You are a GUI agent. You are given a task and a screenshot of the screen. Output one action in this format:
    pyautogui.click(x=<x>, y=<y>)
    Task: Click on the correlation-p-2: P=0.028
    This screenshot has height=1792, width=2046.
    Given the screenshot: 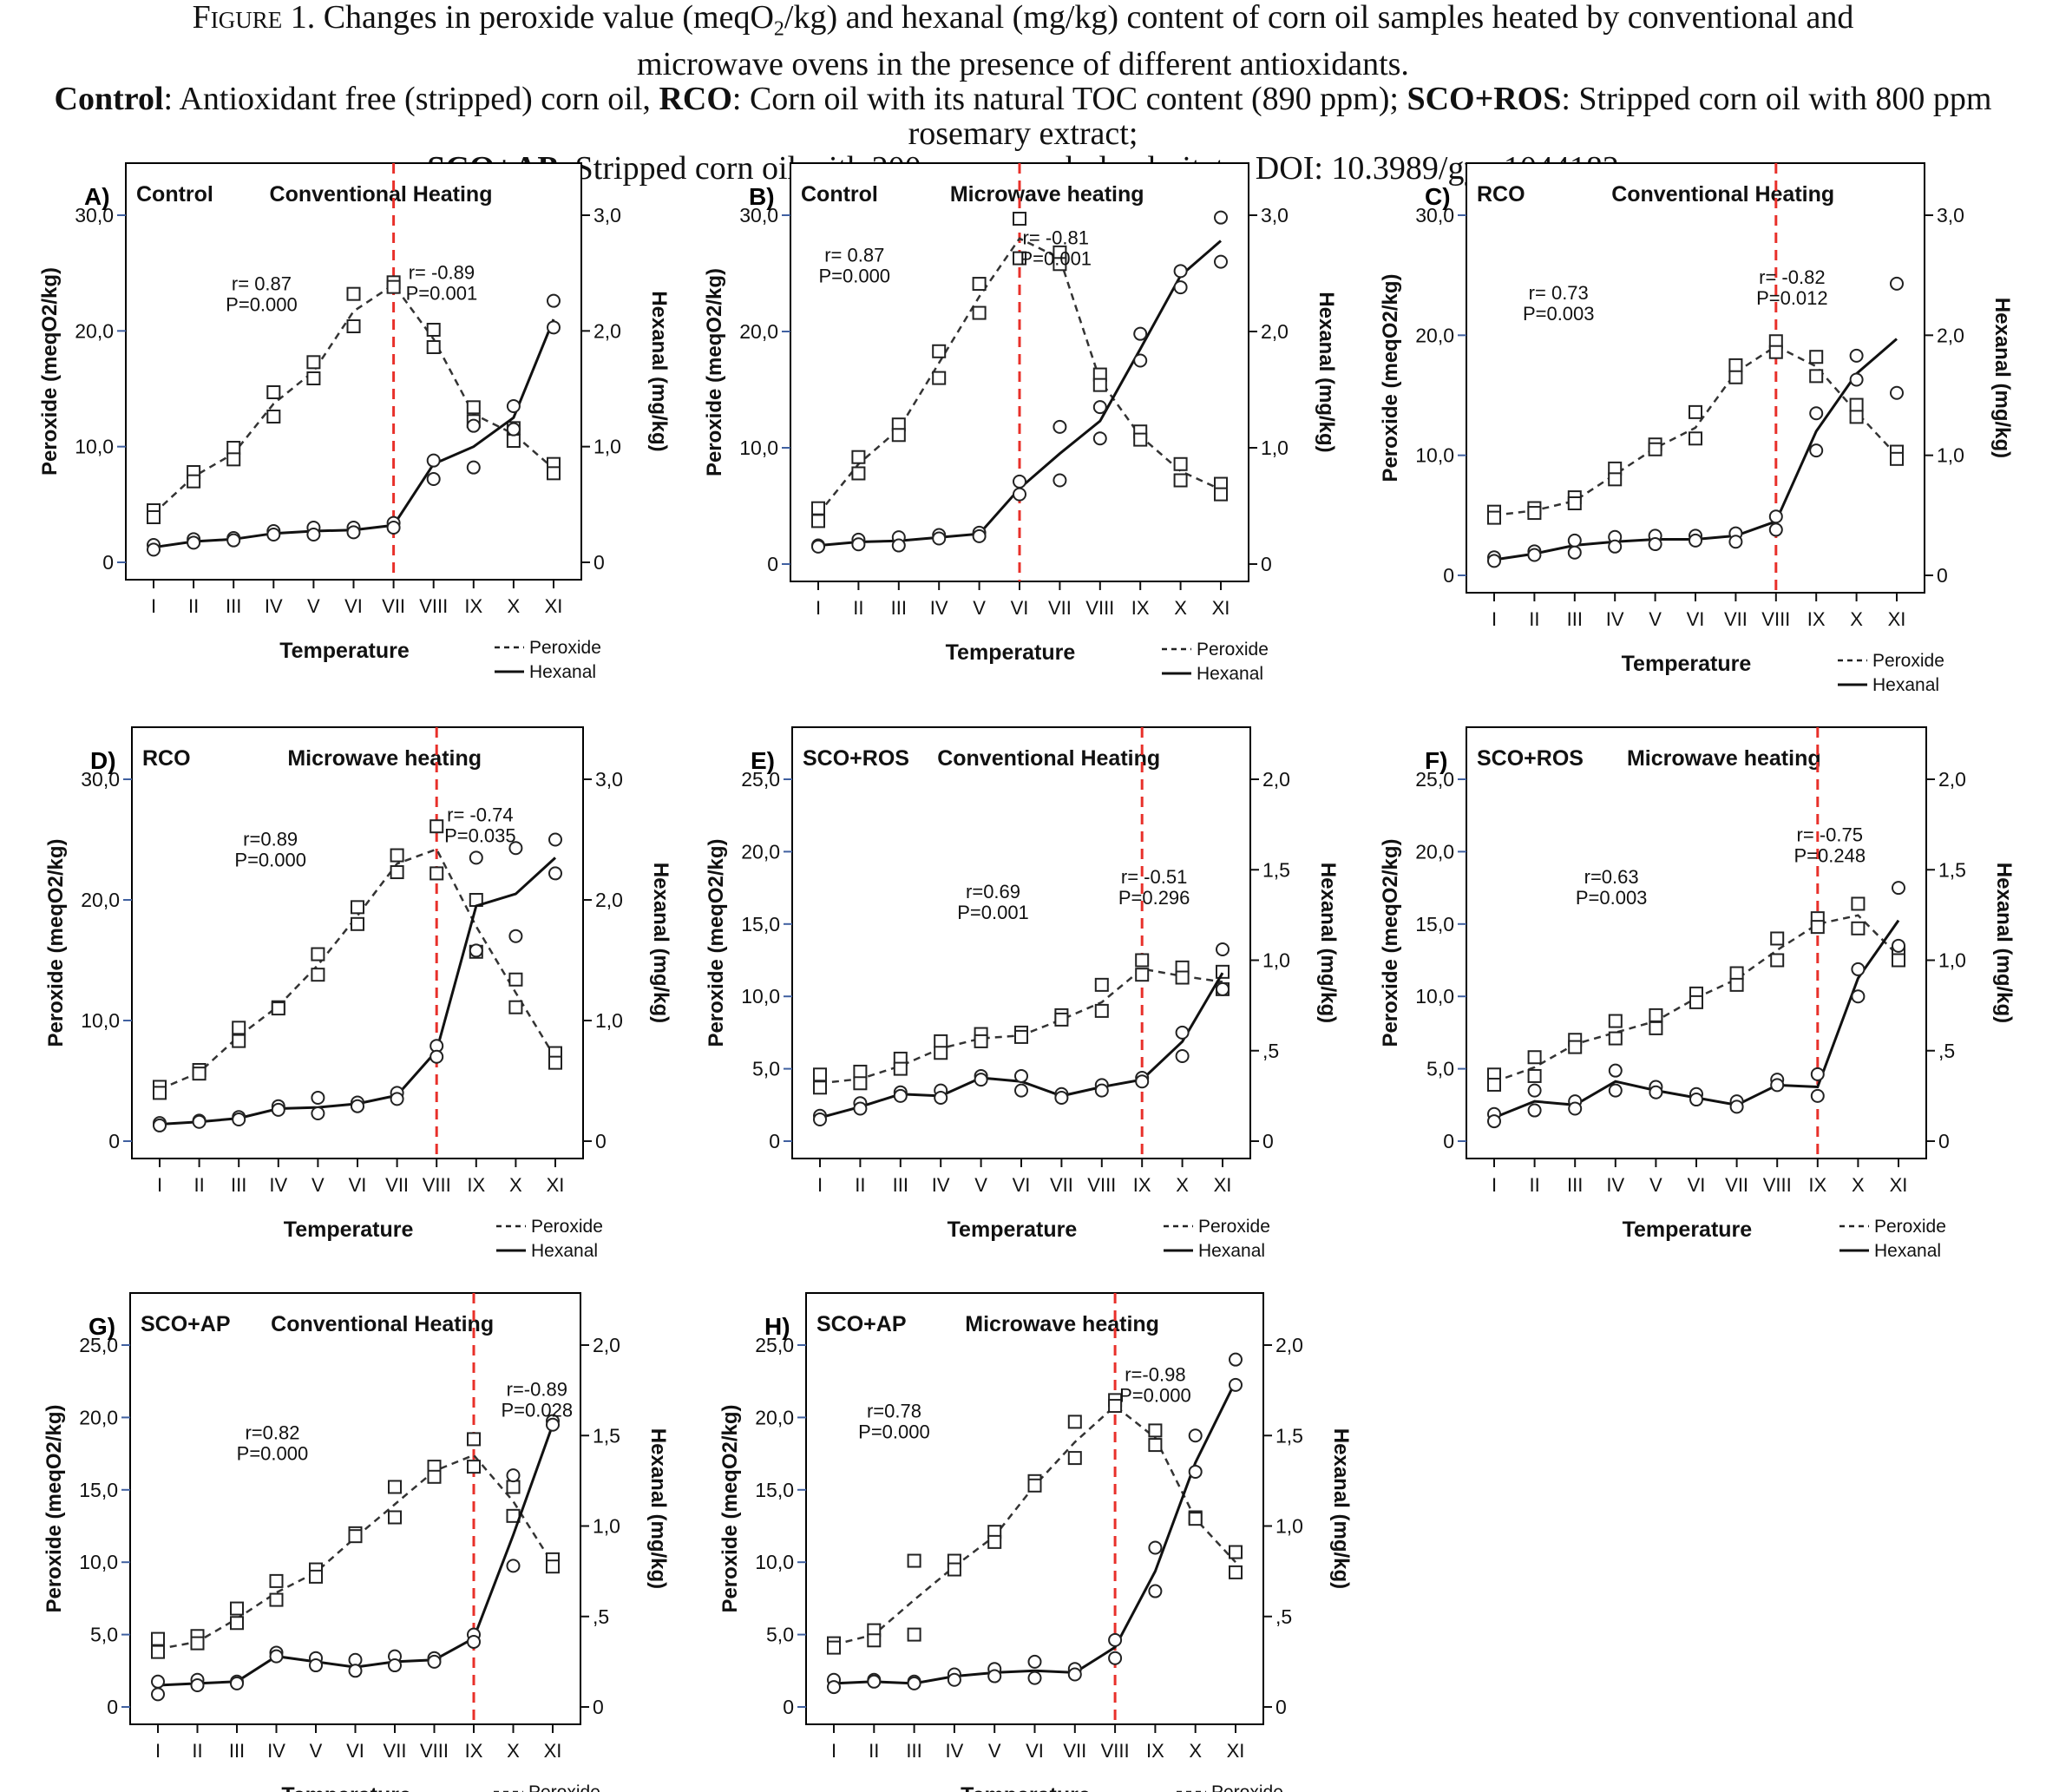 What is the action you would take?
    pyautogui.click(x=538, y=1410)
    